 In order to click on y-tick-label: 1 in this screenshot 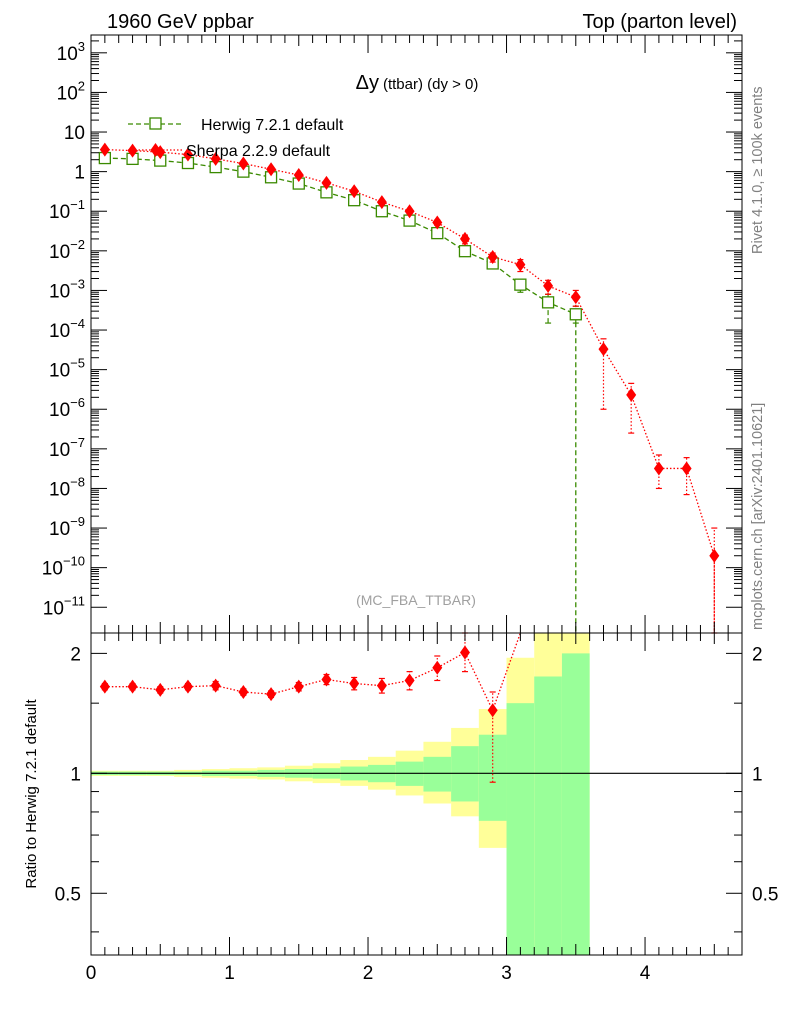, I will do `click(79, 173)`.